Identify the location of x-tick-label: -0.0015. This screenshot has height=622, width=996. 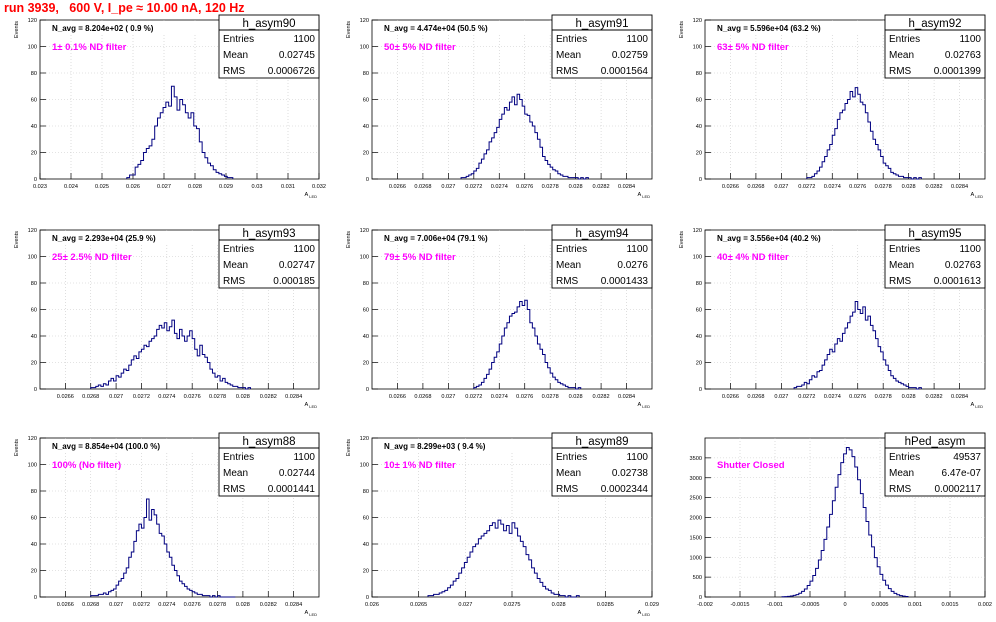
(740, 605).